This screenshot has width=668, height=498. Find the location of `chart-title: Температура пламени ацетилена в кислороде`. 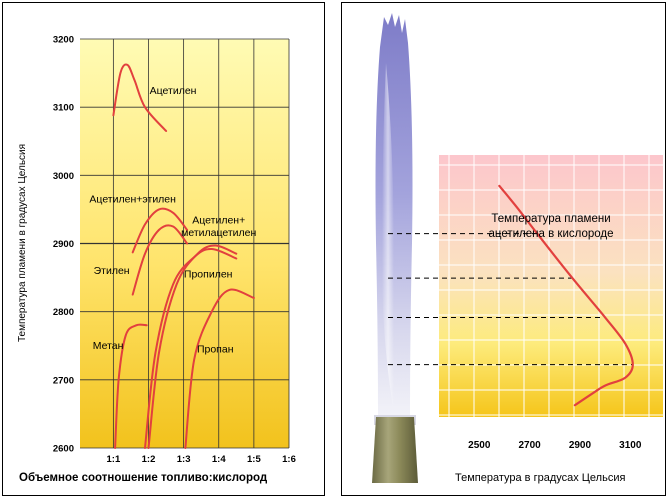

chart-title: Температура пламени ацетилена в кислороде is located at coordinates (551, 226).